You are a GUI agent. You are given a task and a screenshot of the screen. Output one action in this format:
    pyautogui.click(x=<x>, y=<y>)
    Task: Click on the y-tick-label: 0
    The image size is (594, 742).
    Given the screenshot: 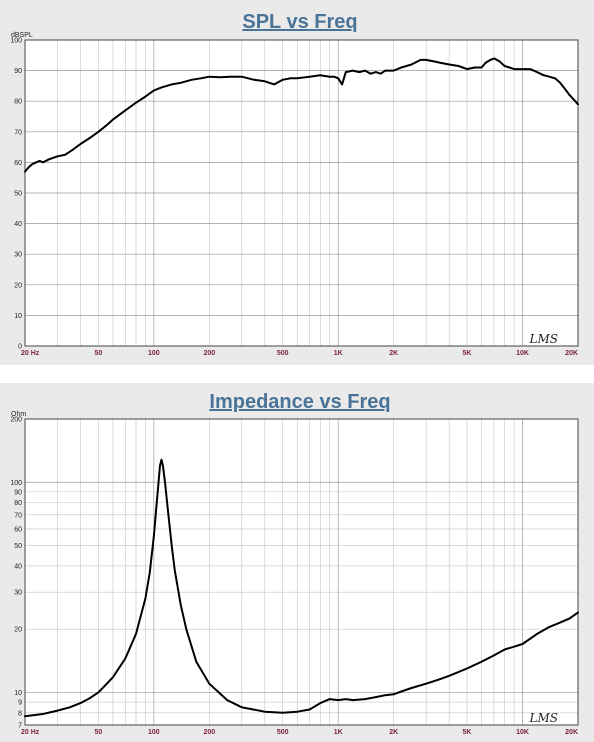 What is the action you would take?
    pyautogui.click(x=20, y=347)
    